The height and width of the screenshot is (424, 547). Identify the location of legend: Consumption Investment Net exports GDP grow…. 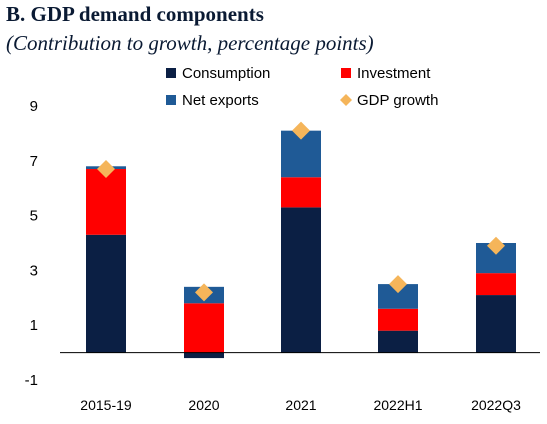
(302, 87).